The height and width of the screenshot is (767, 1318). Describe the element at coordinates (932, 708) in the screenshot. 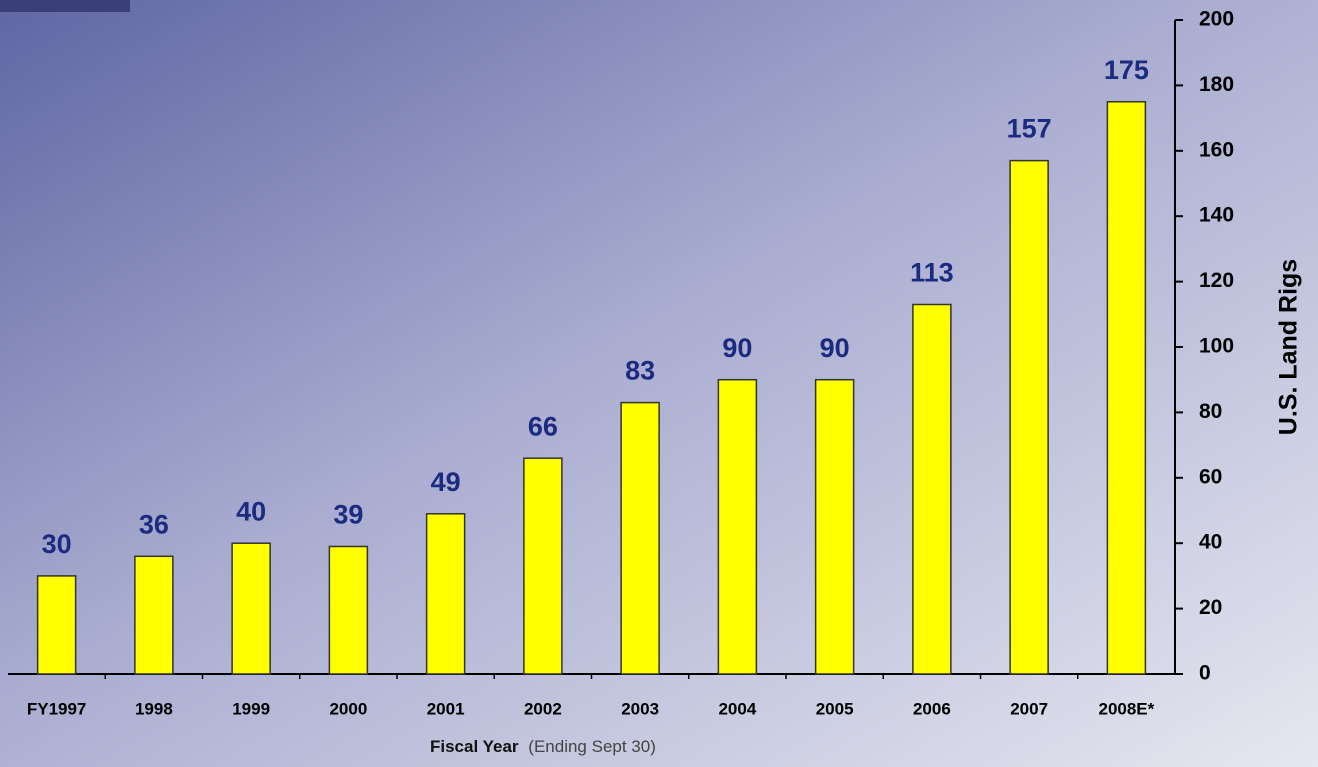

I see `x-tick-label: 2006` at that location.